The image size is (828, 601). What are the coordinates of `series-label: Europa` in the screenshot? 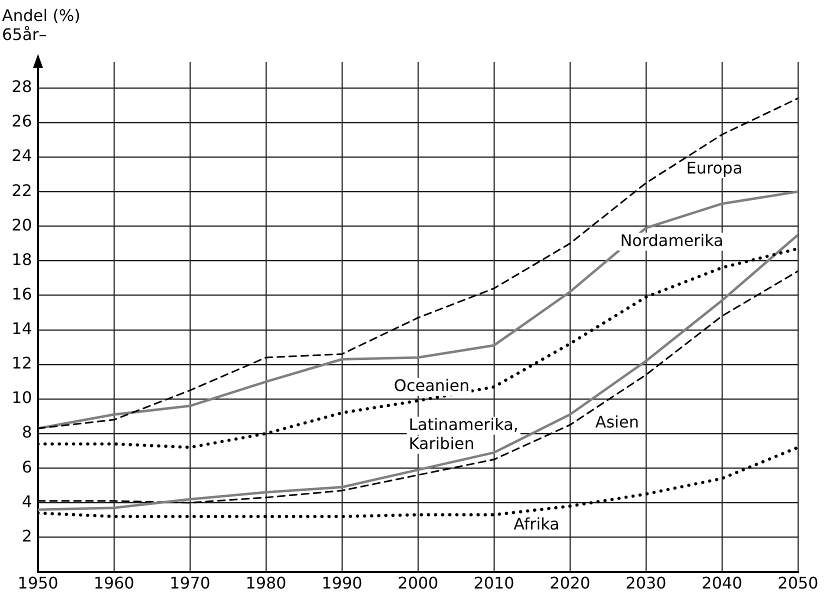 It's located at (714, 168).